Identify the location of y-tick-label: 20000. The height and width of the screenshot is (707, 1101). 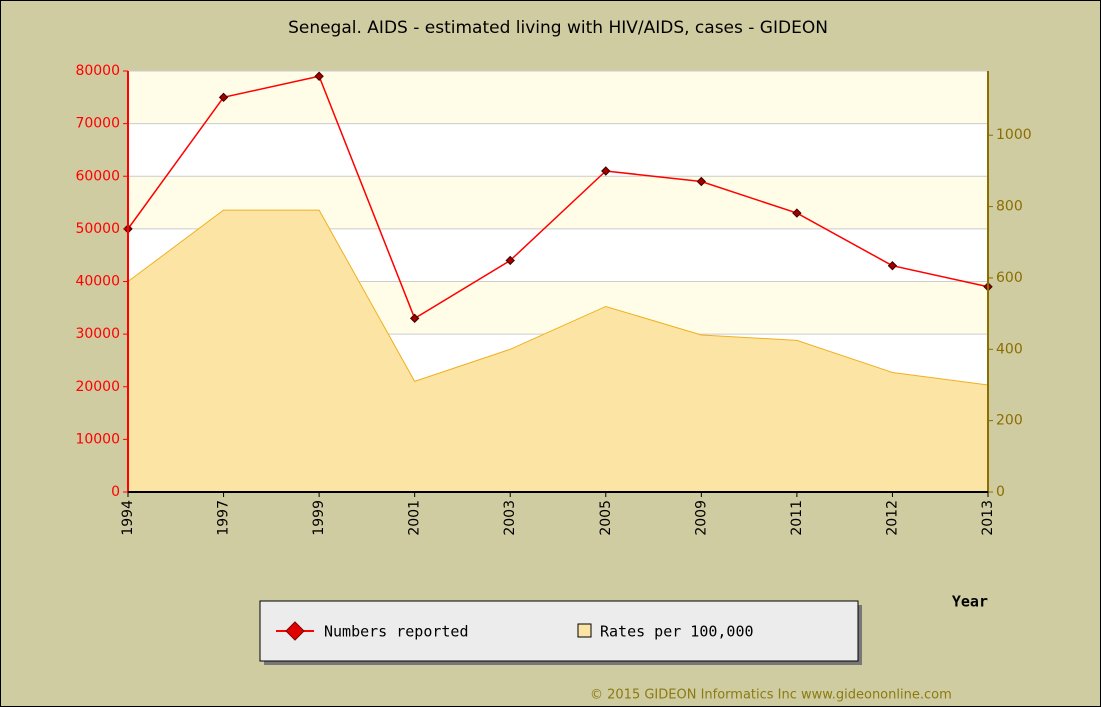
(97, 387).